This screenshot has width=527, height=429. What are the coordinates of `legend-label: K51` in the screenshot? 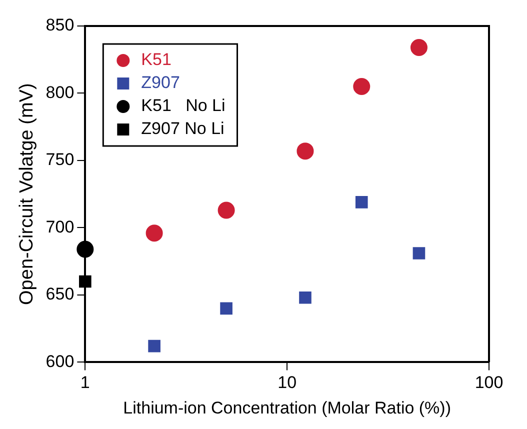 It's located at (156, 60).